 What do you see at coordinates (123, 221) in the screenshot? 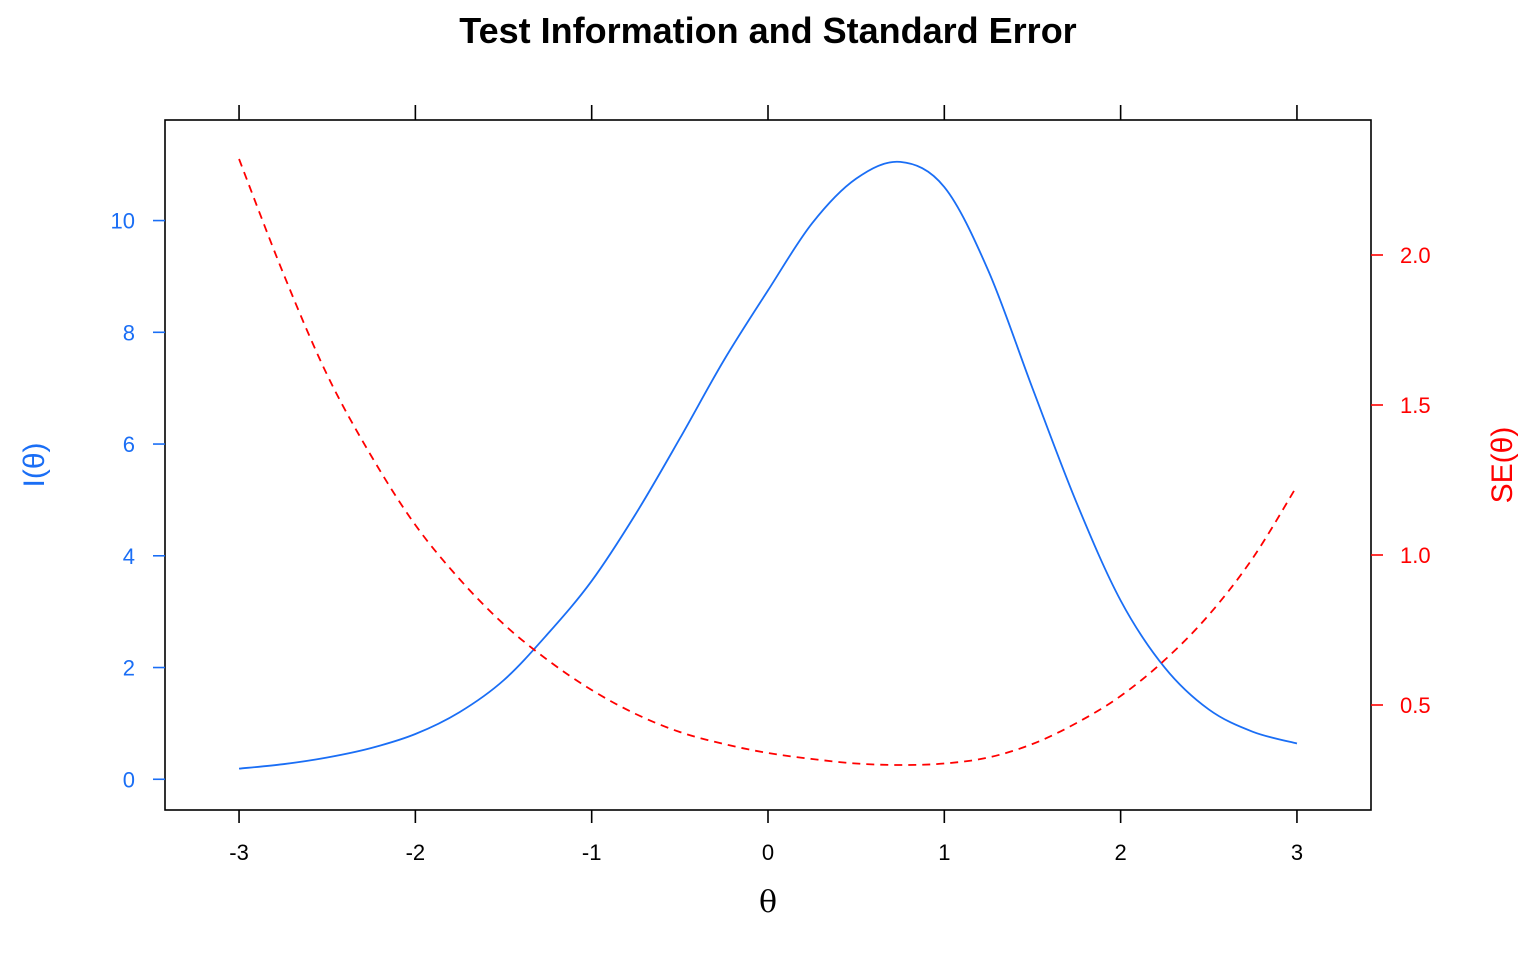
I see `y-left-tick-label: 10` at bounding box center [123, 221].